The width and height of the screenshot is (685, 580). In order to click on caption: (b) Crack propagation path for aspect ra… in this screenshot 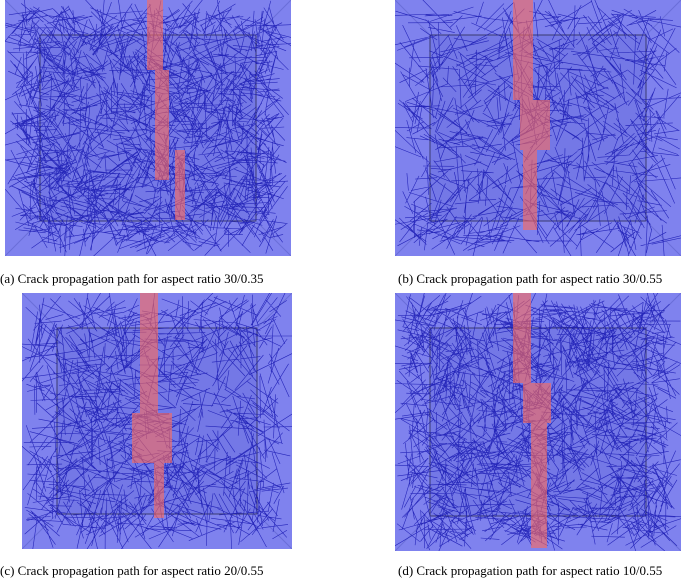, I will do `click(530, 278)`.